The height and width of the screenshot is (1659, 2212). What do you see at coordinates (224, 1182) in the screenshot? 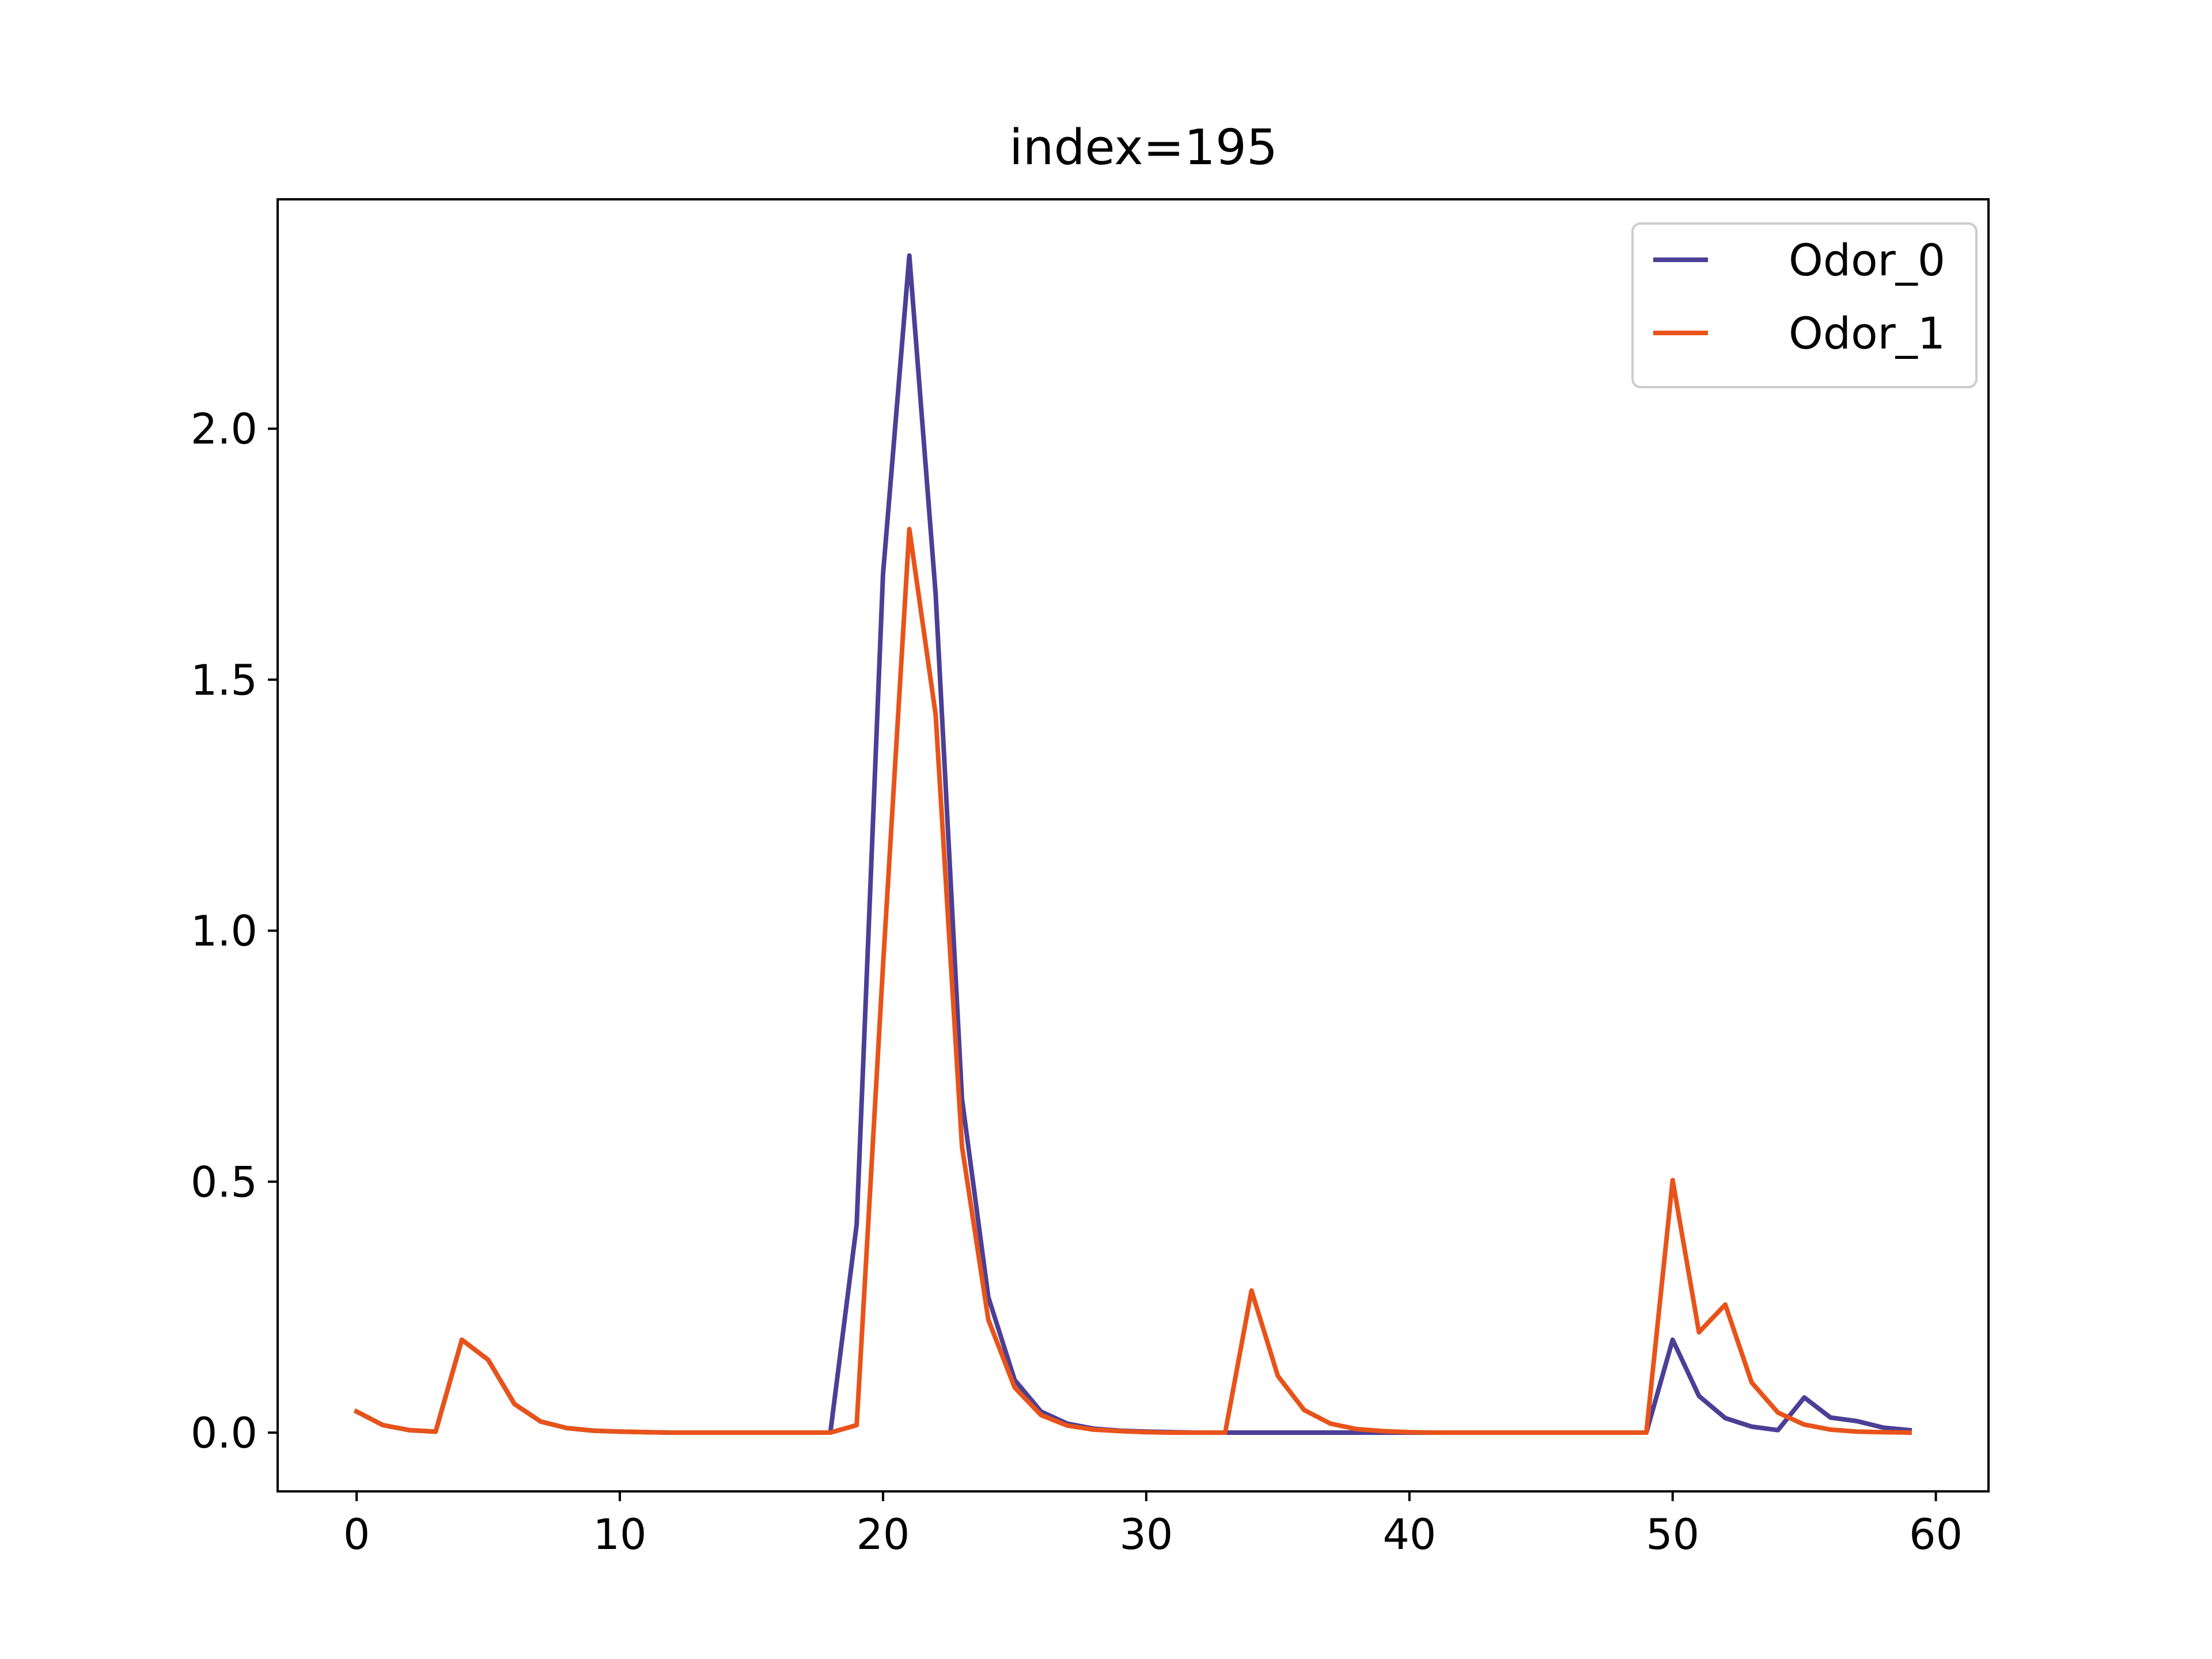
I see `y-tick-label: 0.5` at bounding box center [224, 1182].